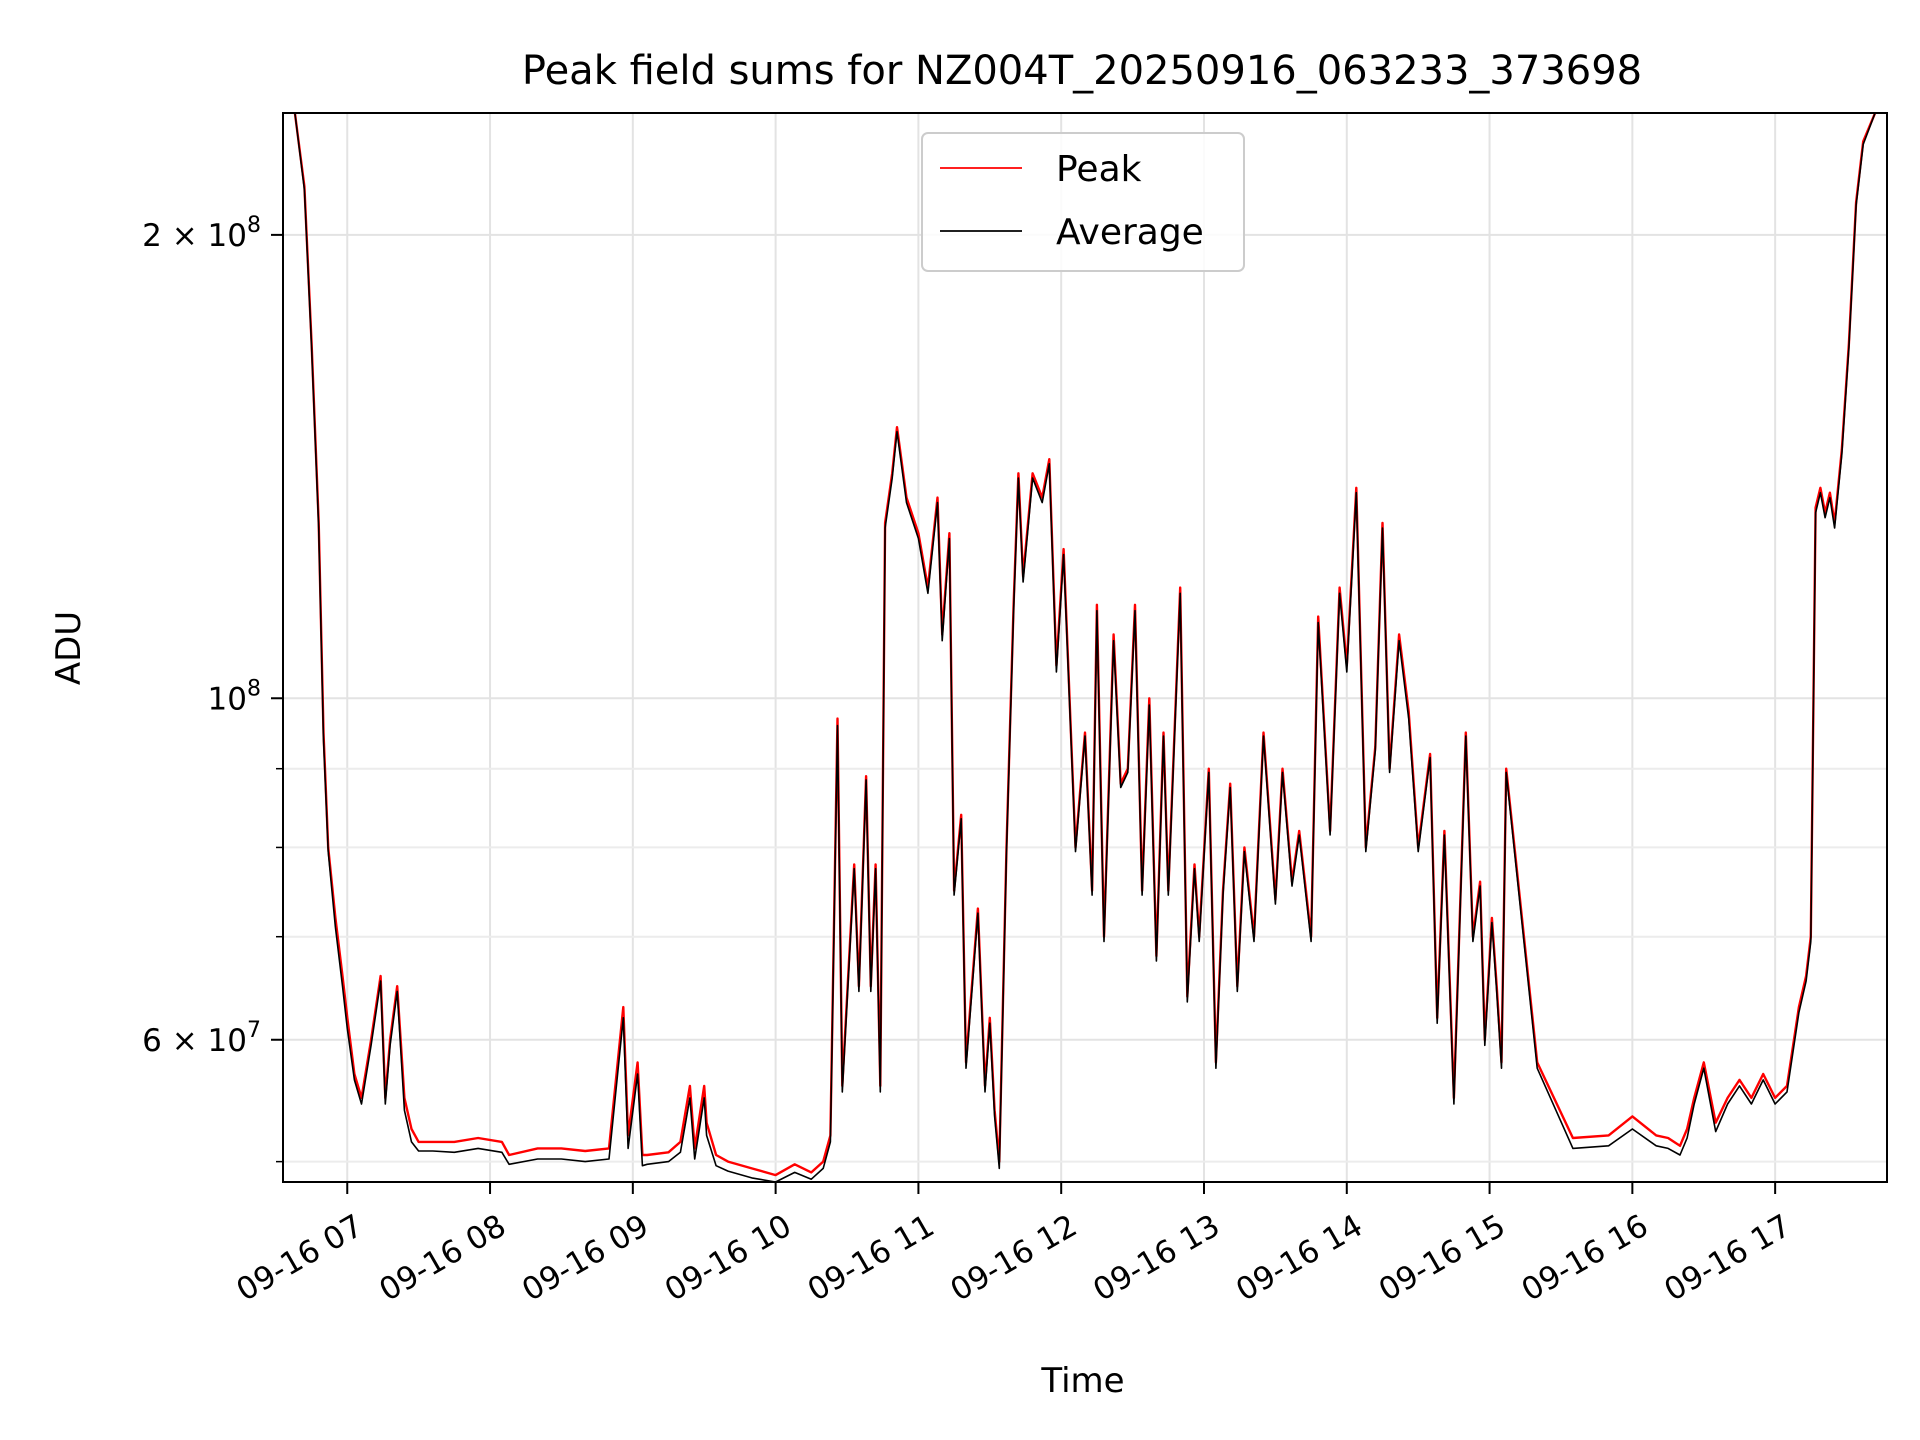 This screenshot has width=1920, height=1440. Describe the element at coordinates (152, 236) in the screenshot. I see `y-tick-mantissa: 2` at that location.